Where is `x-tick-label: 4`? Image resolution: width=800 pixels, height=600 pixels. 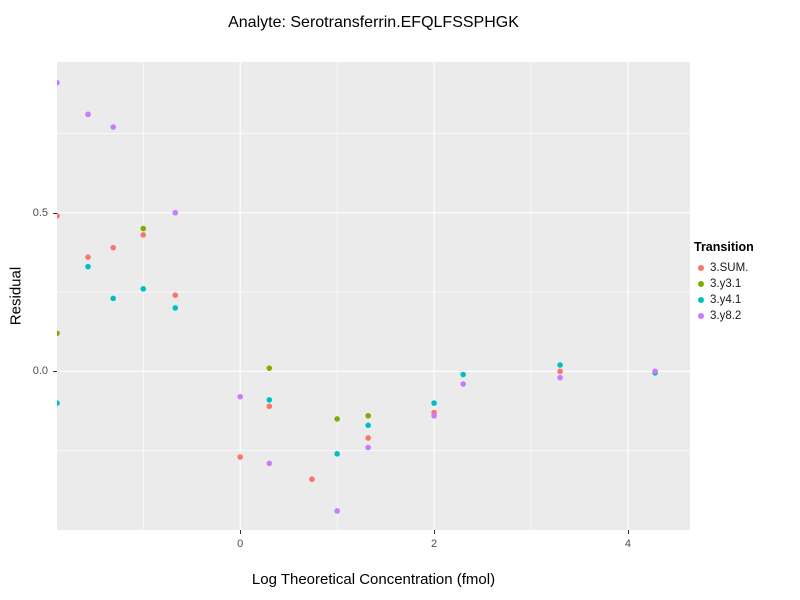
x-tick-label: 4 is located at coordinates (628, 544).